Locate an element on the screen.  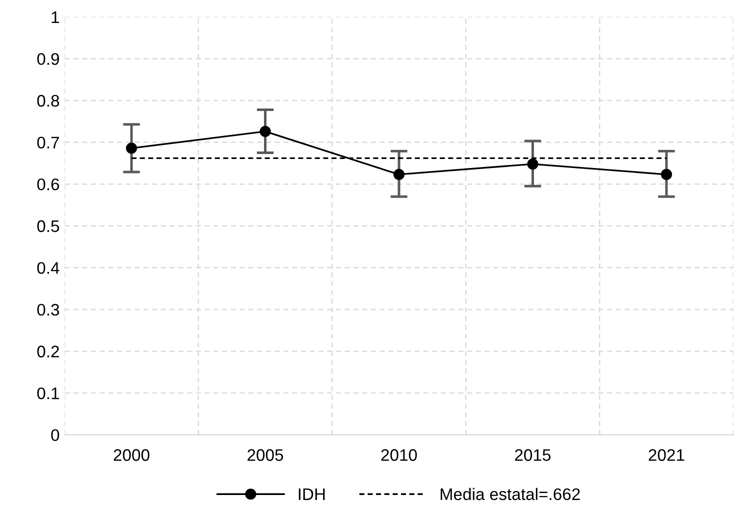
y-tick-label: 0.4 is located at coordinates (48, 268).